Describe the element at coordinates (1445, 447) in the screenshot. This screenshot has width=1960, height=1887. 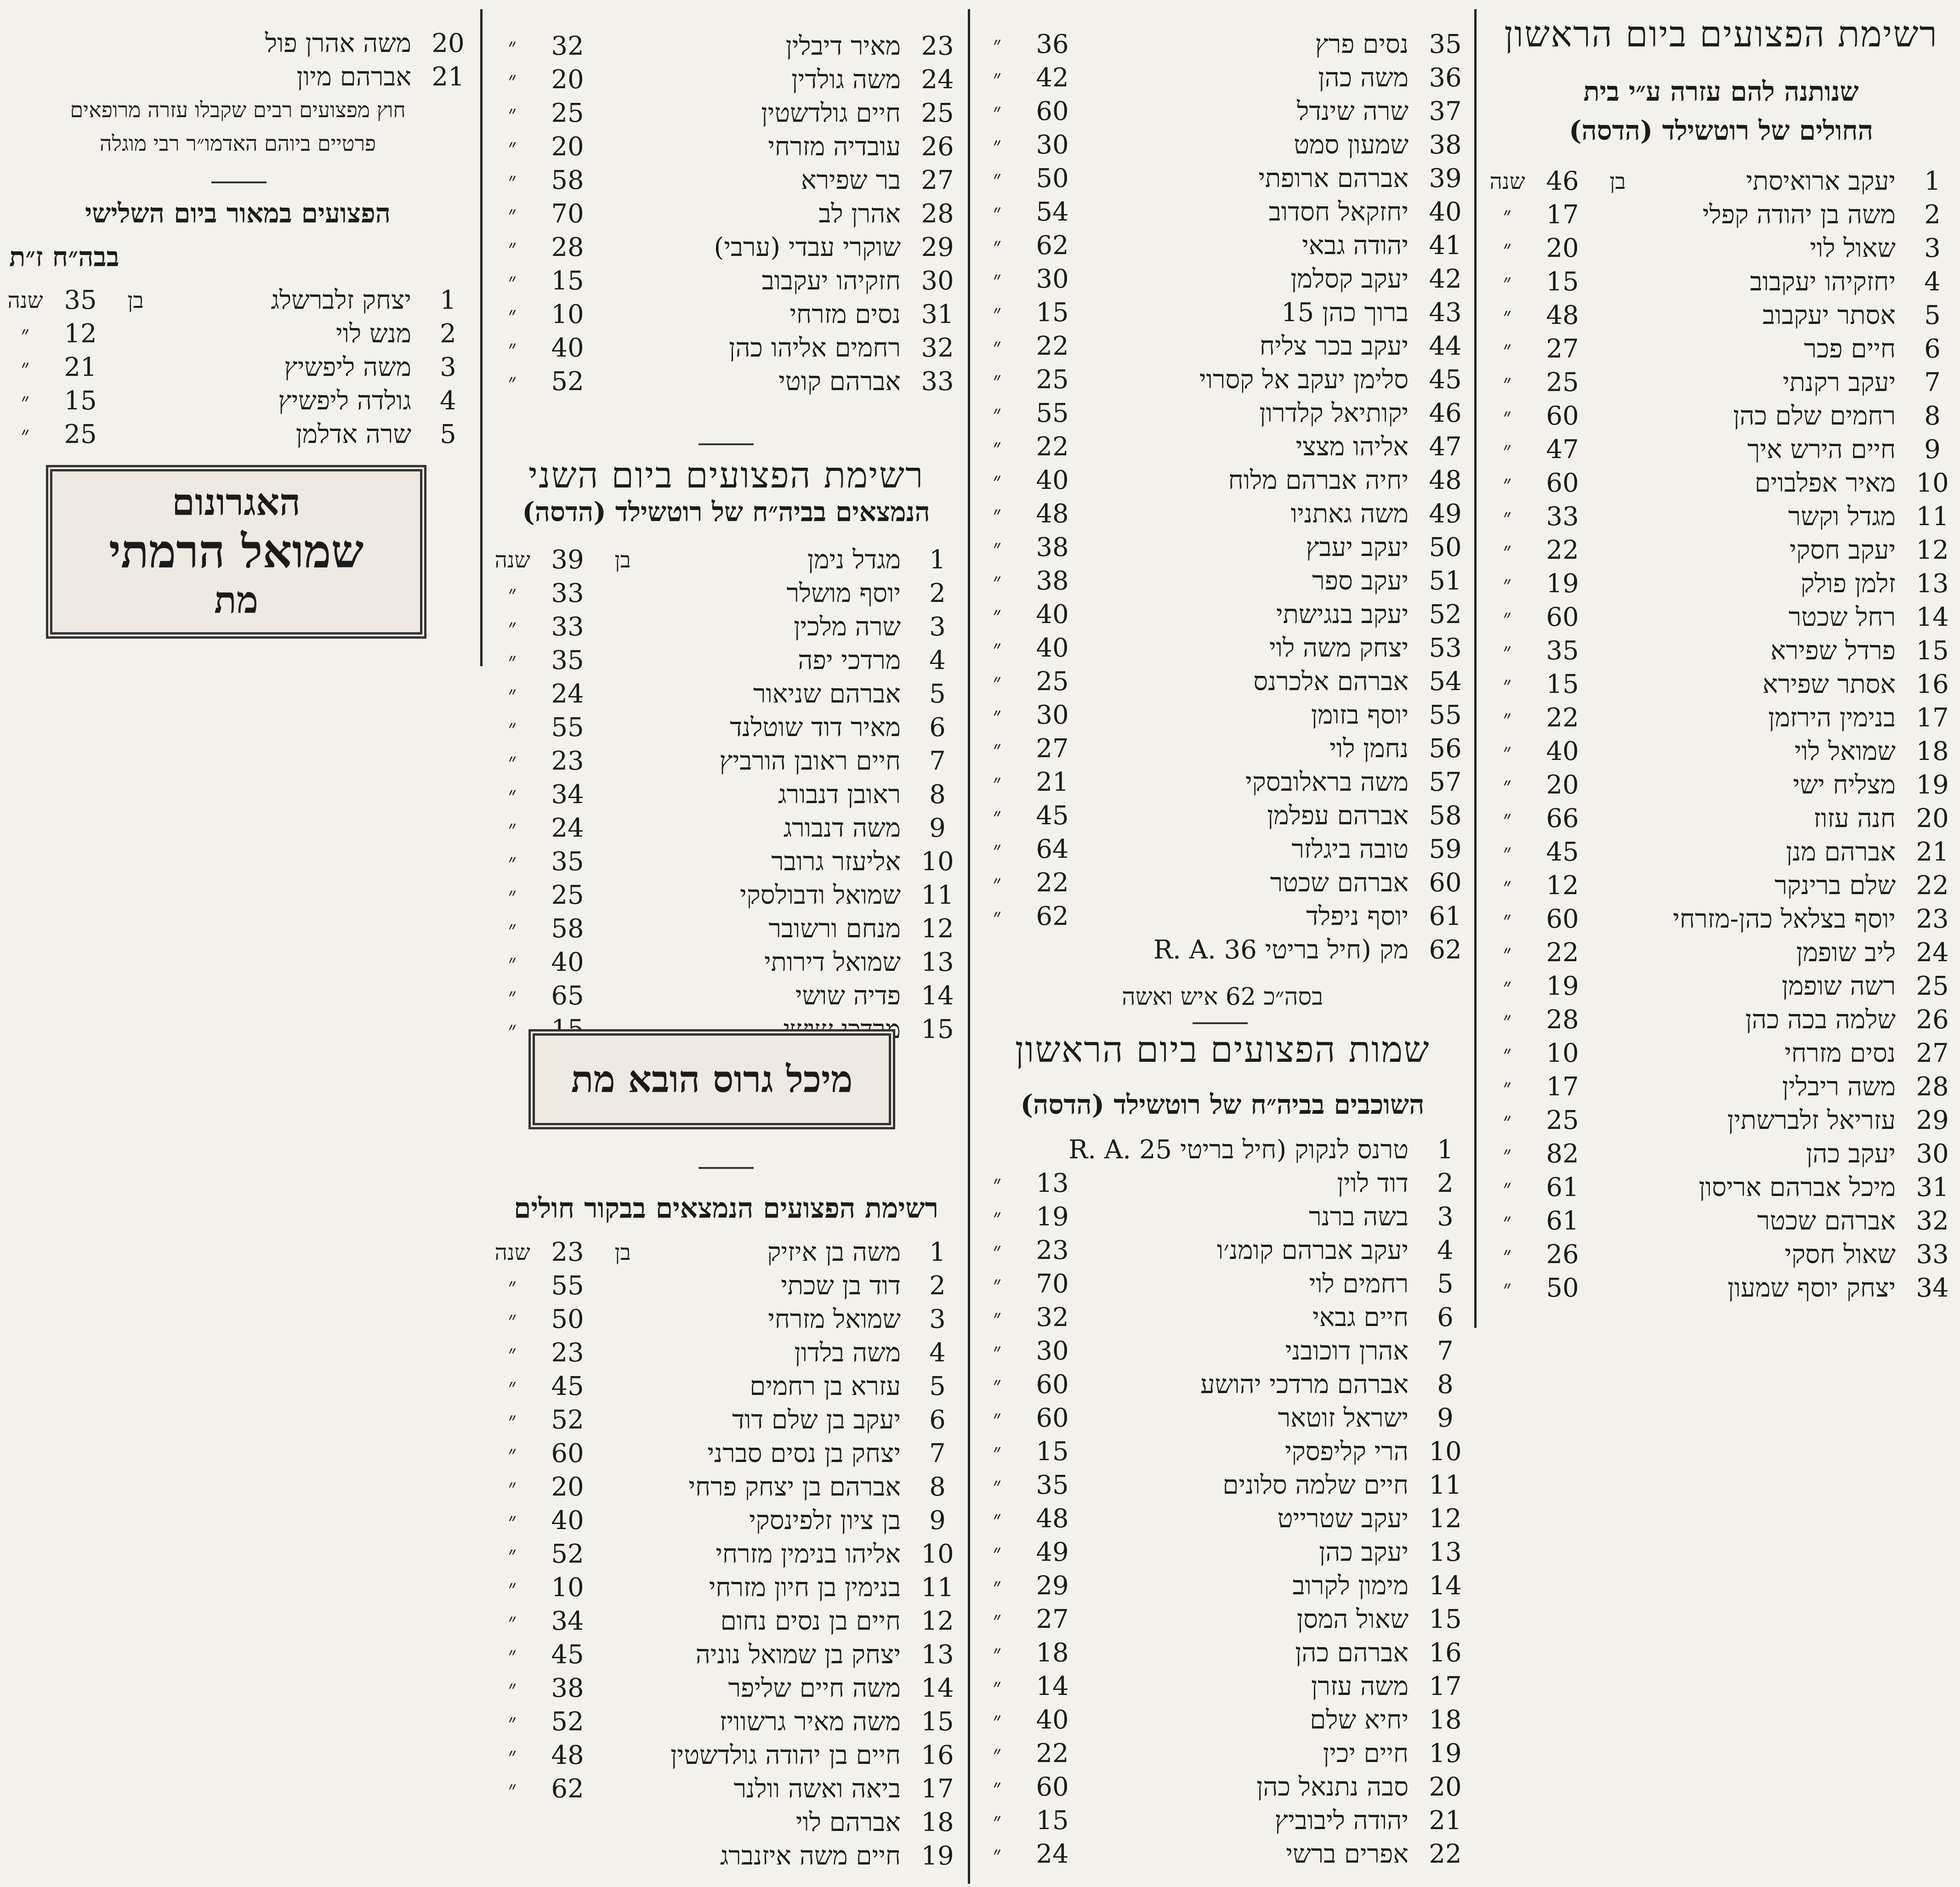
I see `row-number: 47` at that location.